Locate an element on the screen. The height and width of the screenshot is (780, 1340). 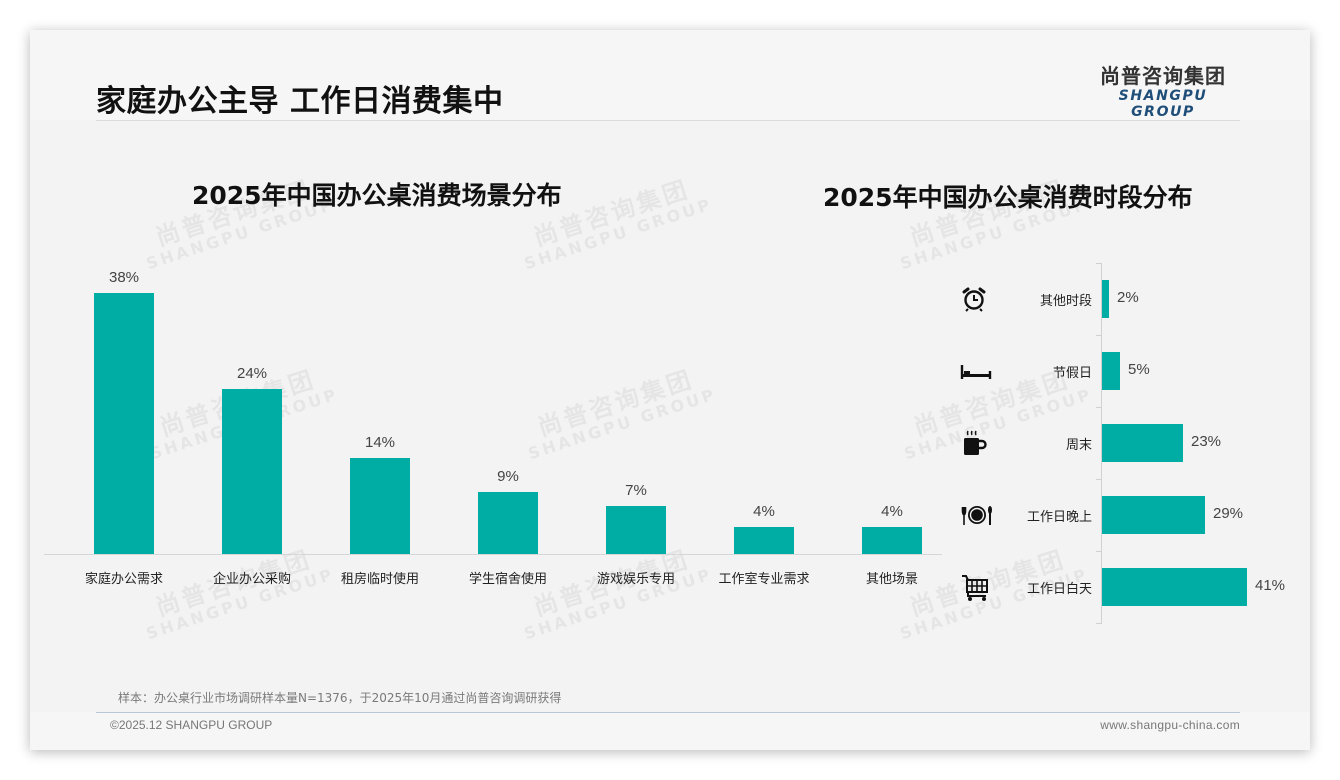
page-title: 家庭办公主导 工作日消费集中 is located at coordinates (300, 101).